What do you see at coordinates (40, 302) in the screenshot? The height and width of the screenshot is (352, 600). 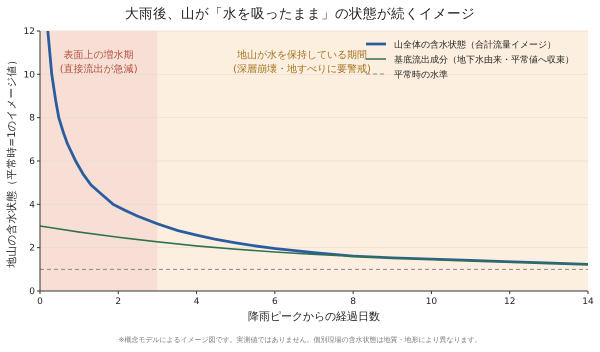 I see `x-tick-label: 0` at bounding box center [40, 302].